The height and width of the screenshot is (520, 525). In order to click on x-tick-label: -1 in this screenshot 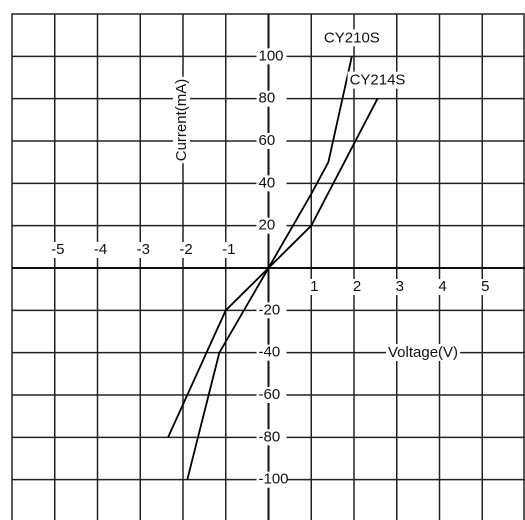, I will do `click(228, 249)`.